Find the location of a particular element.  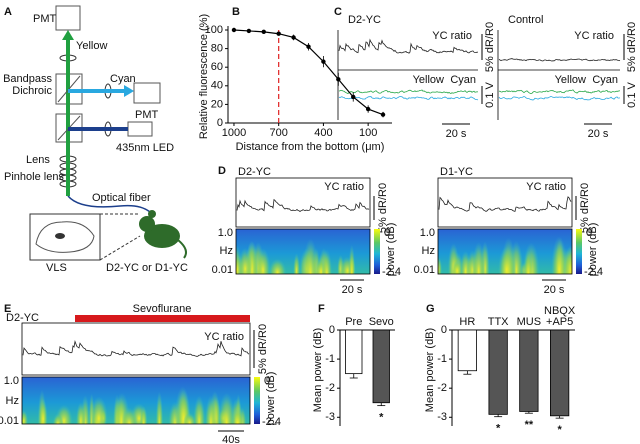

label: PMT is located at coordinates (45, 19).